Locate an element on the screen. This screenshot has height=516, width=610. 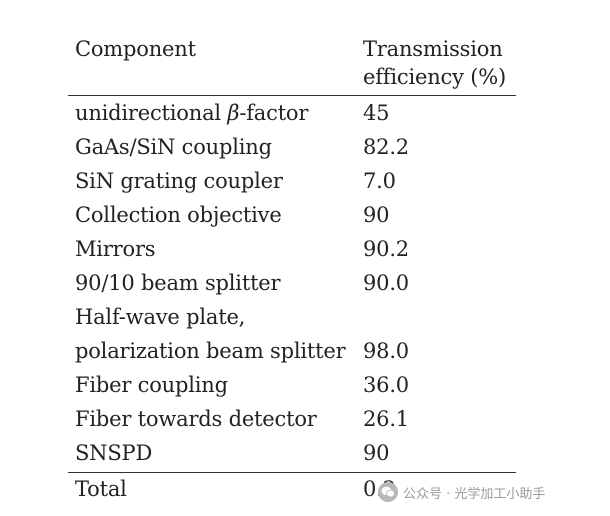
table-row-component: SiN grating coupler is located at coordinates (179, 181).